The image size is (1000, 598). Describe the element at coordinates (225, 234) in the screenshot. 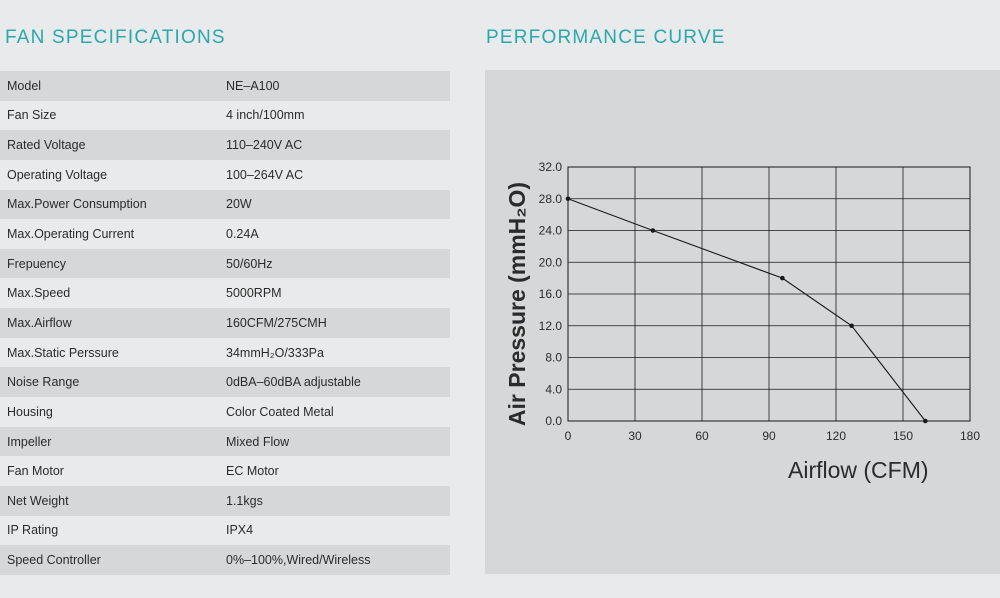

I see `spec-row: Max.Operating Current 0.24A` at that location.